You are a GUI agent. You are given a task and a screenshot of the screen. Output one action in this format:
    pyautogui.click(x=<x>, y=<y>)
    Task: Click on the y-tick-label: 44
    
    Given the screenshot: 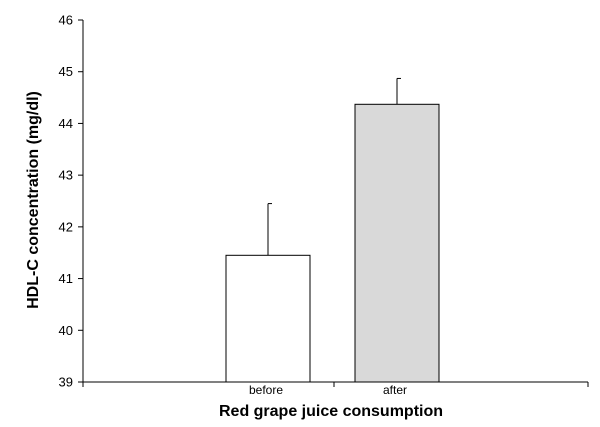 What is the action you would take?
    pyautogui.click(x=66, y=123)
    